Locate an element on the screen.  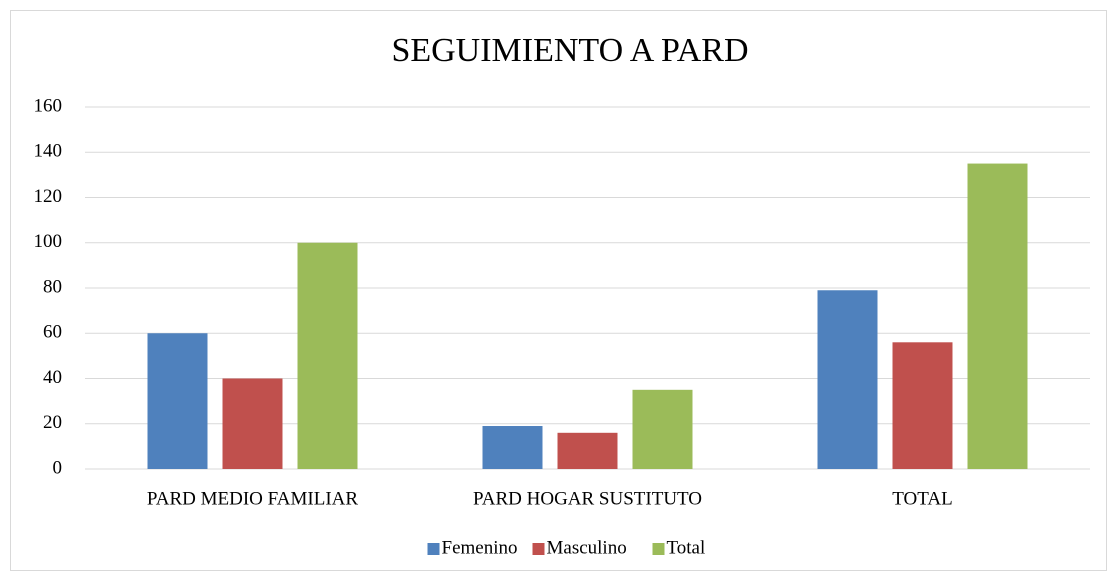
x-tick-label: PARD MEDIO FAMILIAR is located at coordinates (252, 498).